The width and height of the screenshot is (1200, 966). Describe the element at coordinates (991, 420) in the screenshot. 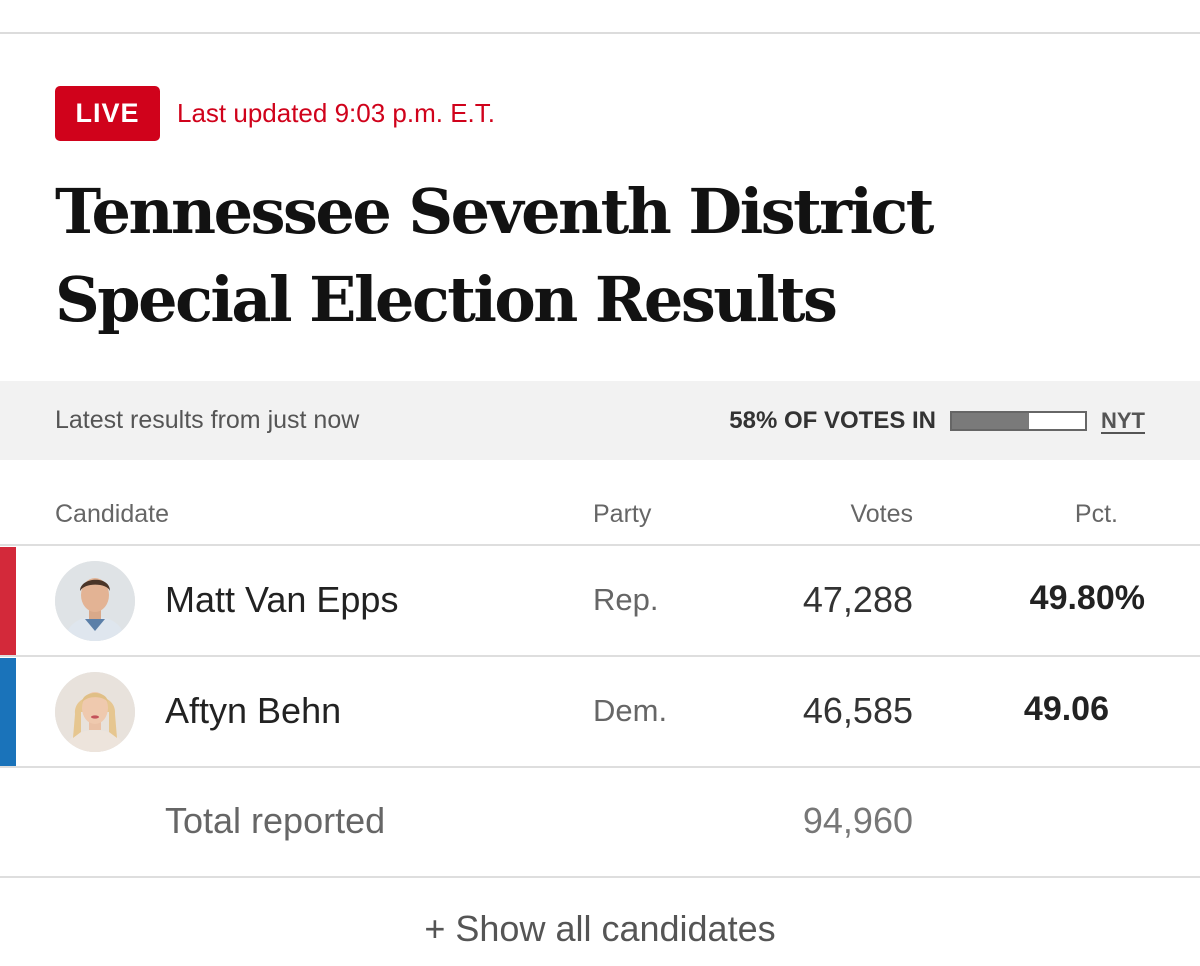

I see `votes-in-progress-fill` at that location.